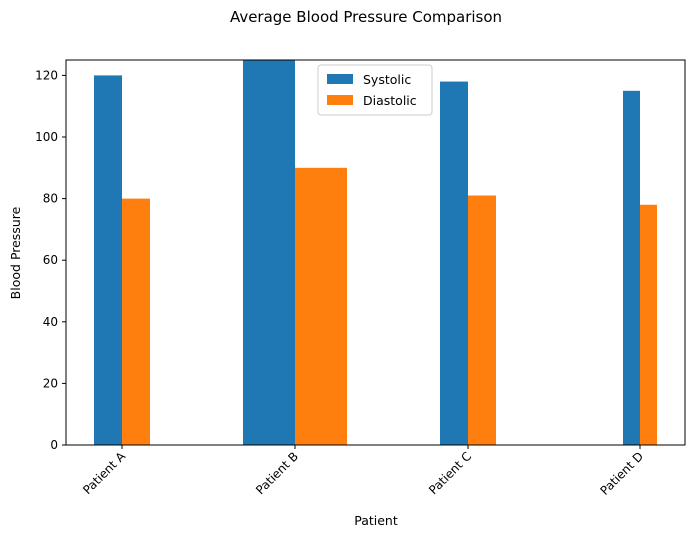  I want to click on legend-label-systolic: Systolic, so click(387, 79).